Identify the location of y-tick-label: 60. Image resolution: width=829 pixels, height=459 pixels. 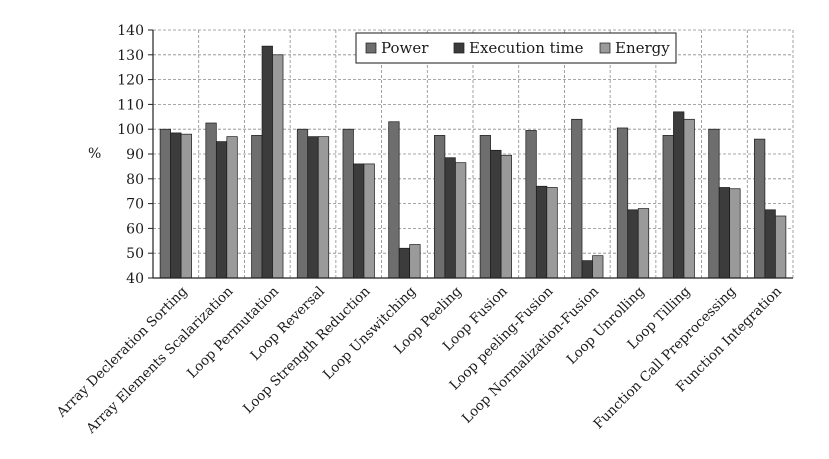
(135, 229).